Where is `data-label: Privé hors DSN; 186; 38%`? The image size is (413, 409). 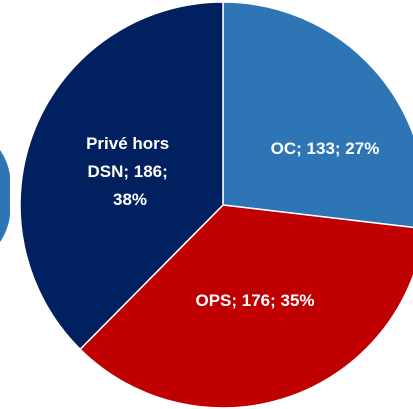
data-label: Privé hors DSN; 186; 38% is located at coordinates (130, 171).